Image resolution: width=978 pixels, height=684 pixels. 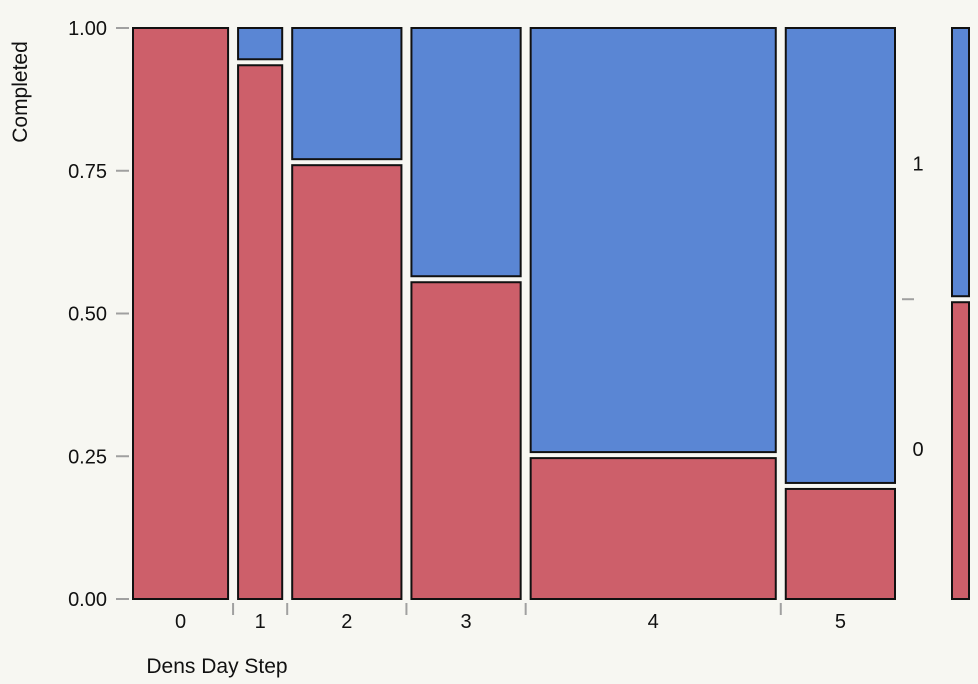 I want to click on x-tick-label: 1, so click(x=260, y=622).